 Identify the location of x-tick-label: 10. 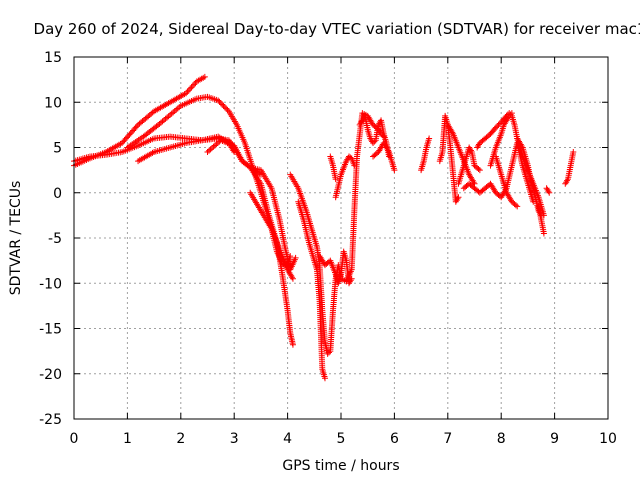
(608, 439).